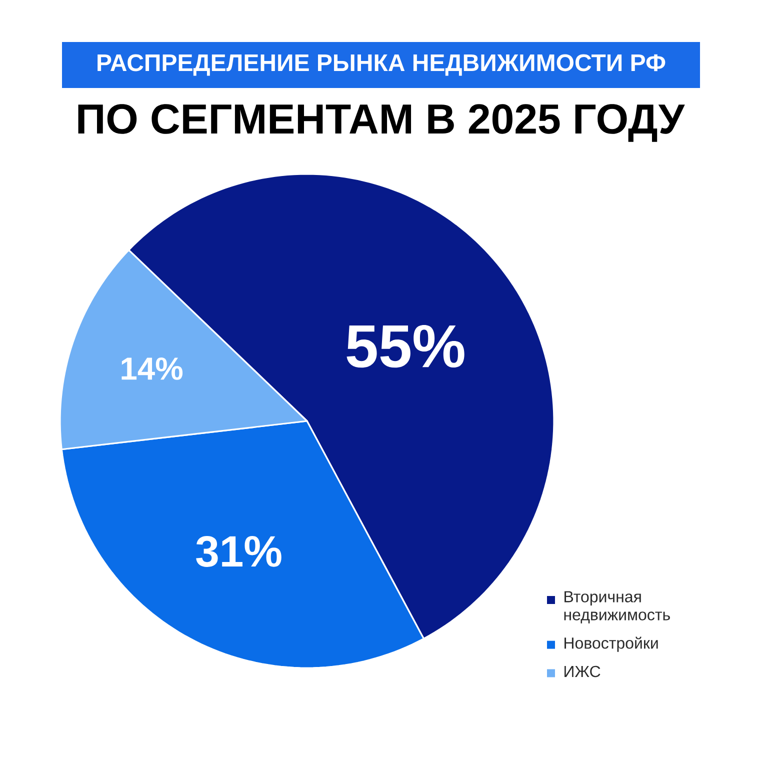  What do you see at coordinates (405, 346) in the screenshot?
I see `data-label: 55%` at bounding box center [405, 346].